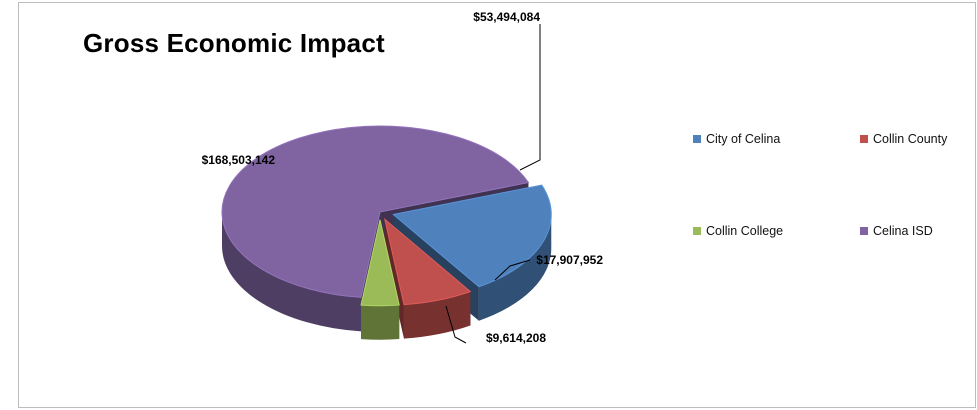  I want to click on legend-item-collin-college: Collin College, so click(738, 231).